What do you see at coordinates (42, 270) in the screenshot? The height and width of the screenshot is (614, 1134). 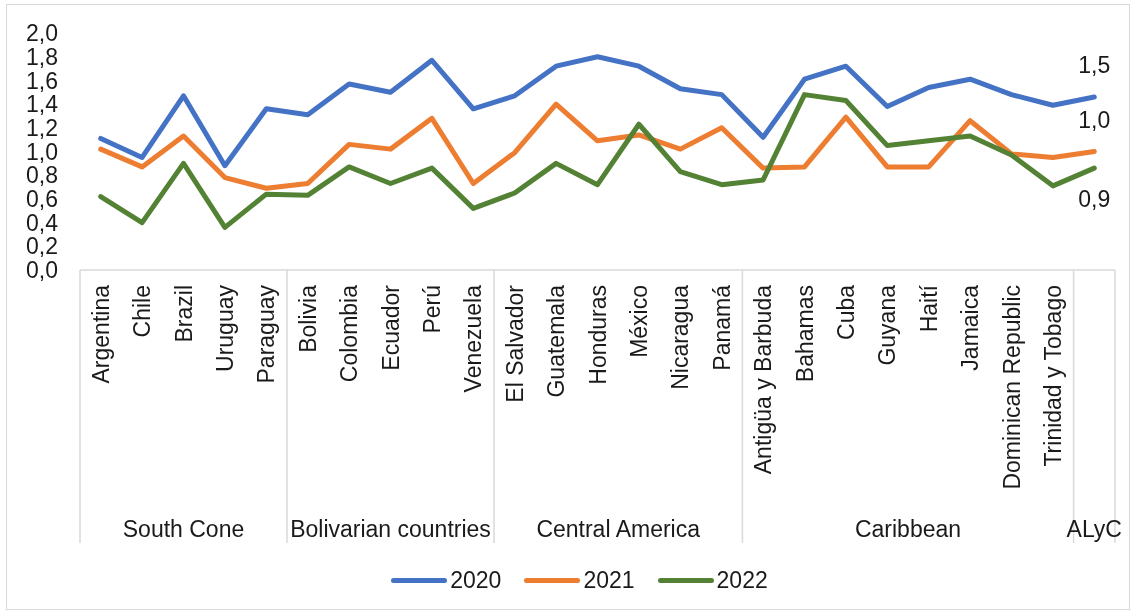 I see `y-tick-label: 0,0` at bounding box center [42, 270].